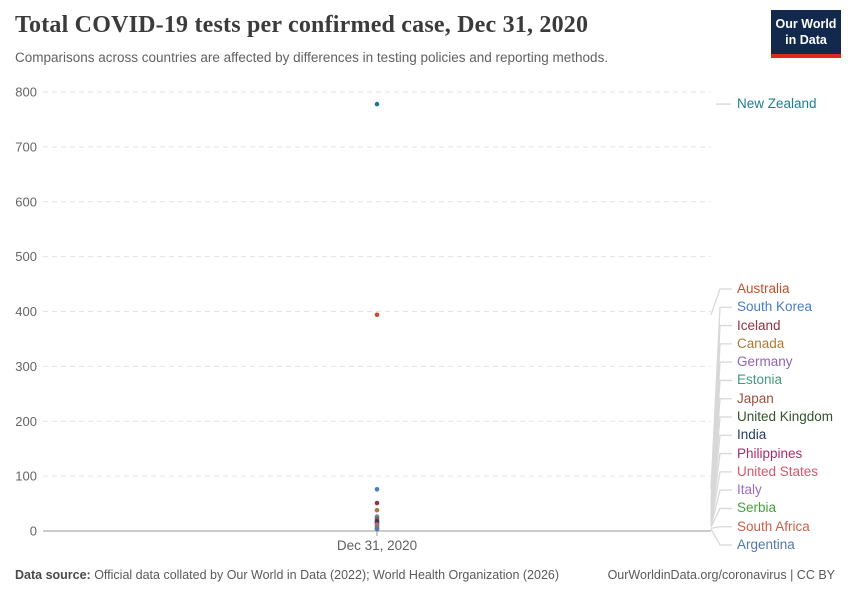 The width and height of the screenshot is (850, 600). What do you see at coordinates (377, 503) in the screenshot?
I see `data-point-iceland` at bounding box center [377, 503].